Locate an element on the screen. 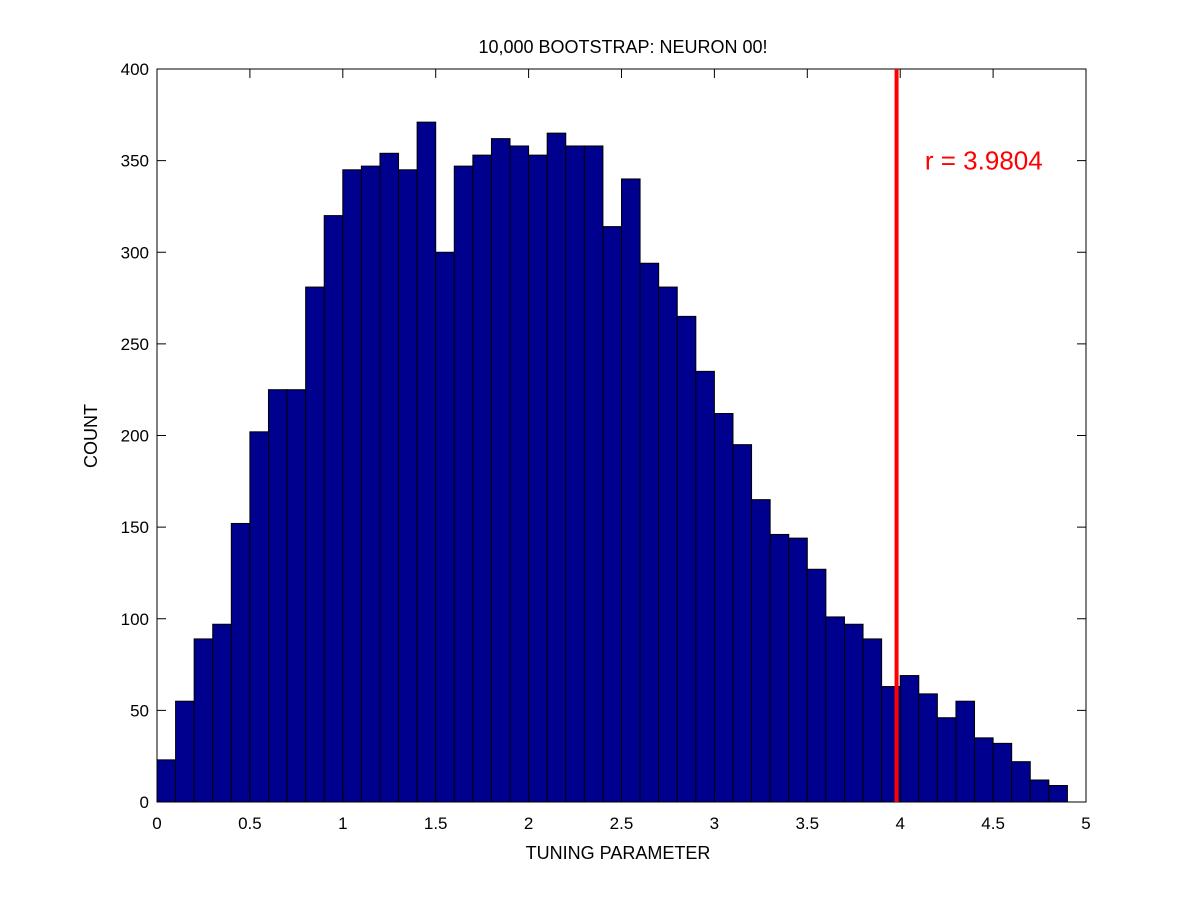 The height and width of the screenshot is (901, 1200). x-tick-label: 2 is located at coordinates (528, 823).